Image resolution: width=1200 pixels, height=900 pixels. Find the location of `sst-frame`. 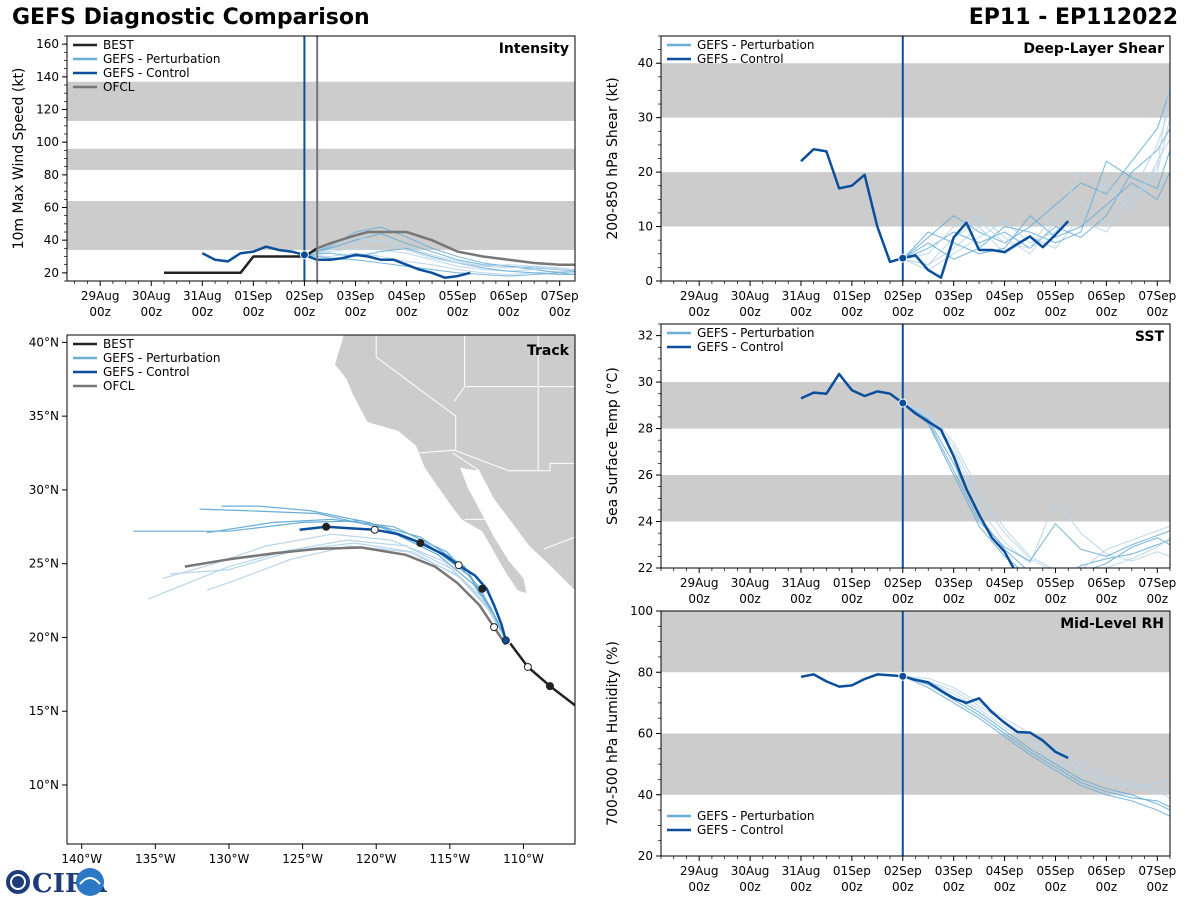

sst-frame is located at coordinates (915, 446).